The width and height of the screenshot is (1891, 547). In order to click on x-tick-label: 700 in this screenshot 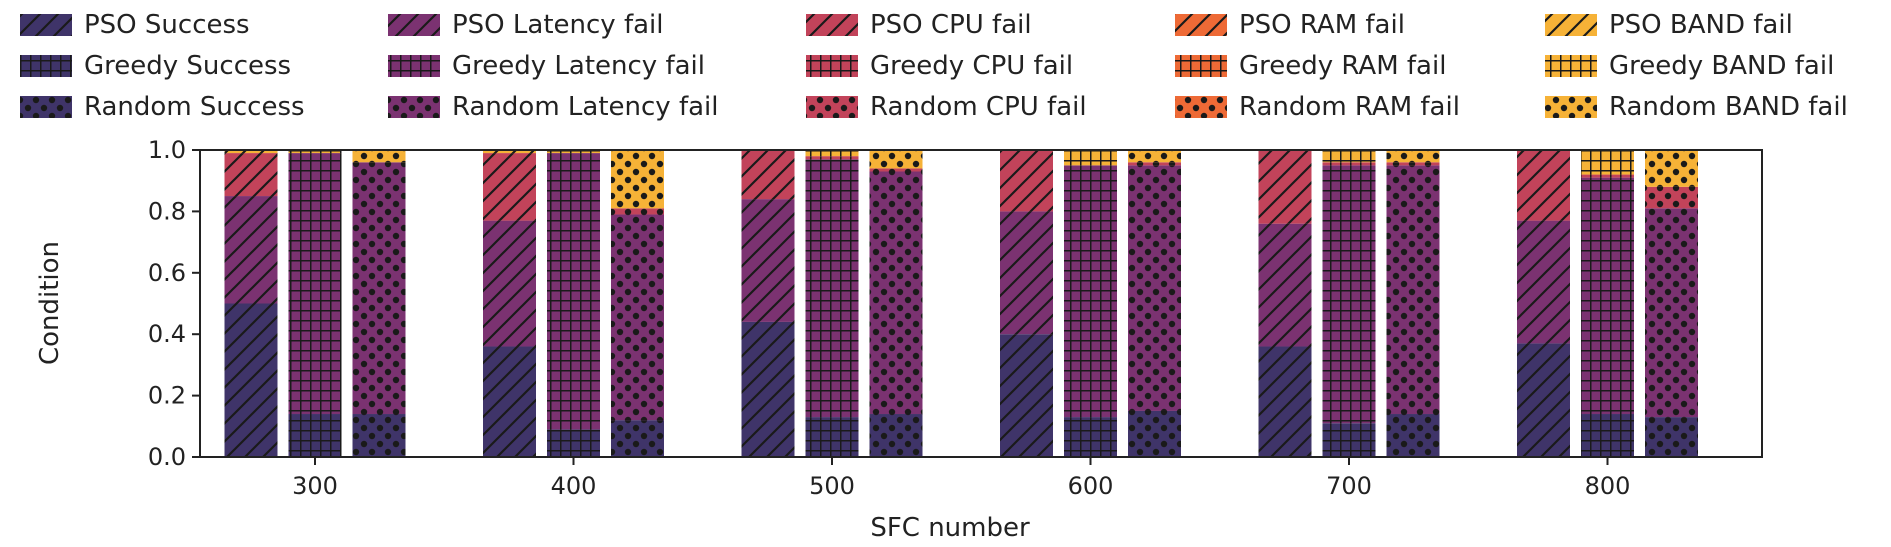, I will do `click(1349, 486)`.